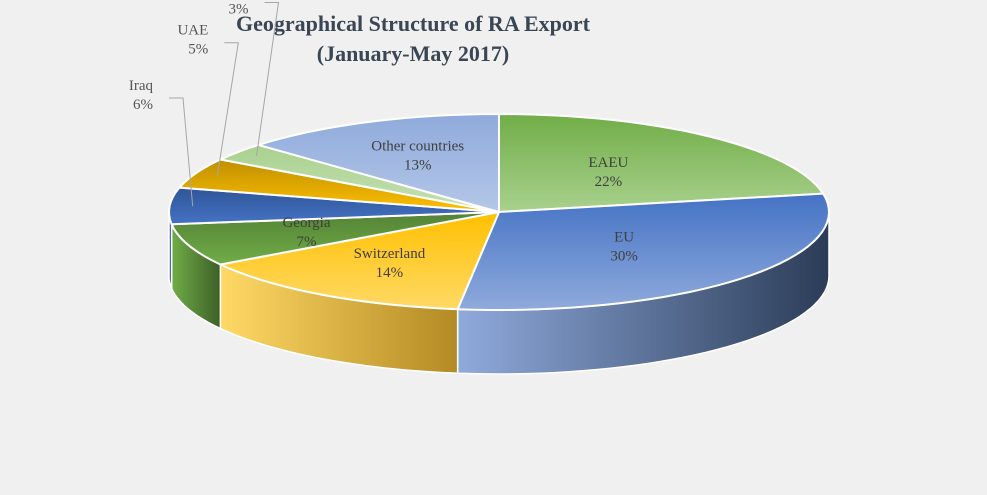 The height and width of the screenshot is (495, 987). I want to click on pie-slice-georgia, so click(335, 238).